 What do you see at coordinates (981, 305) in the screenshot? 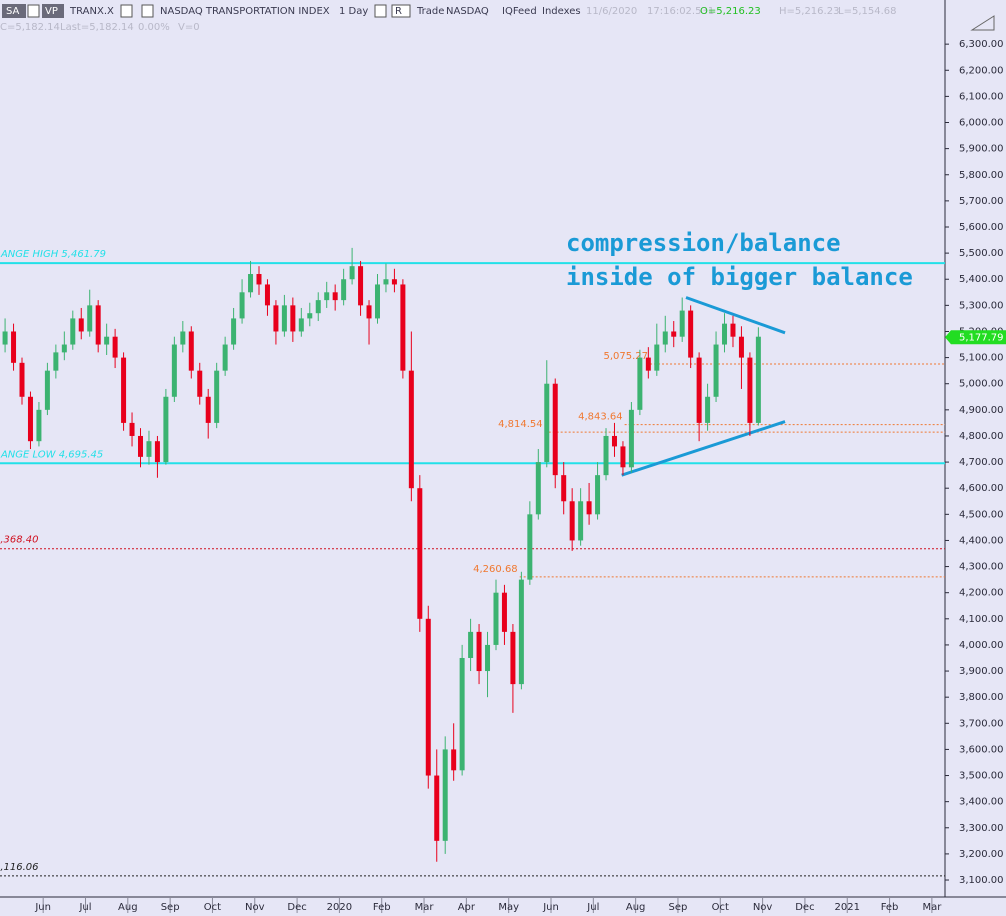
I see `y-tick-label: 5,300.00` at bounding box center [981, 305].